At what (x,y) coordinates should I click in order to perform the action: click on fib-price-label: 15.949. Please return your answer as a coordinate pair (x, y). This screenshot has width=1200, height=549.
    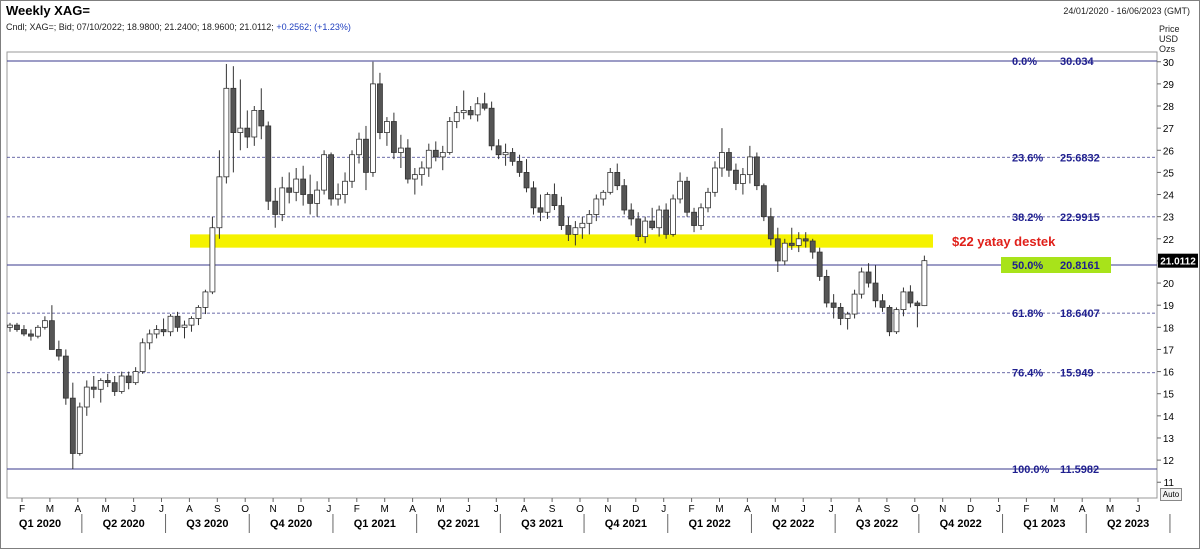
    Looking at the image, I should click on (1077, 374).